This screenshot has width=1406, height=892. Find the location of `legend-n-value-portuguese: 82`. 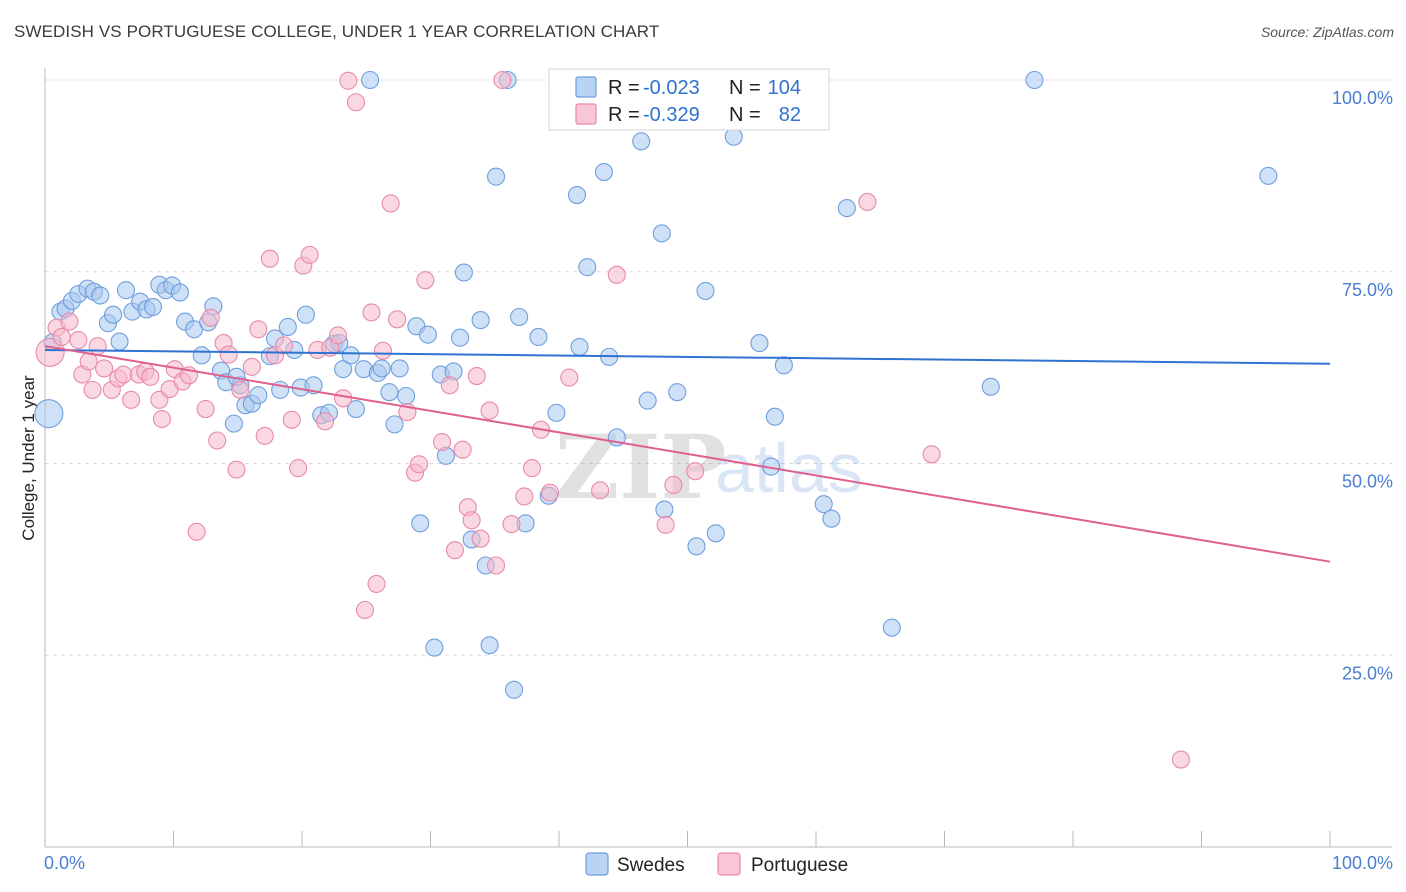

legend-n-value-portuguese: 82 is located at coordinates (790, 115).